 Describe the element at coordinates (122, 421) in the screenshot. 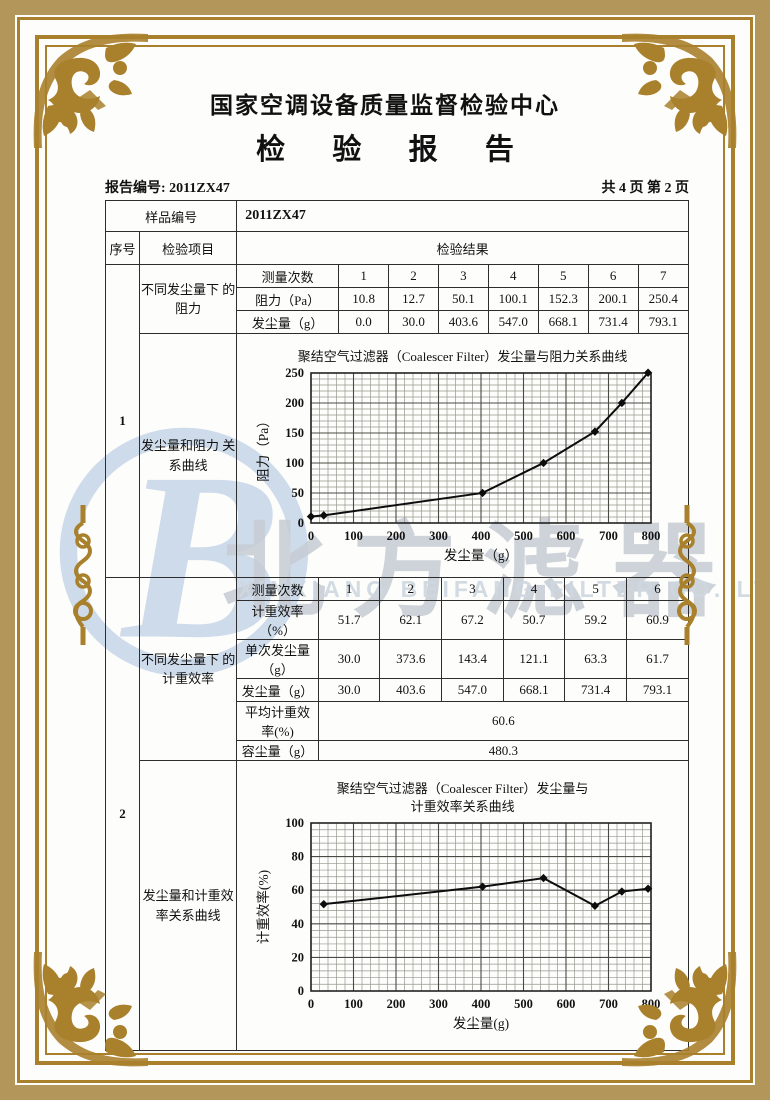

I see `section1-seq: 1` at that location.